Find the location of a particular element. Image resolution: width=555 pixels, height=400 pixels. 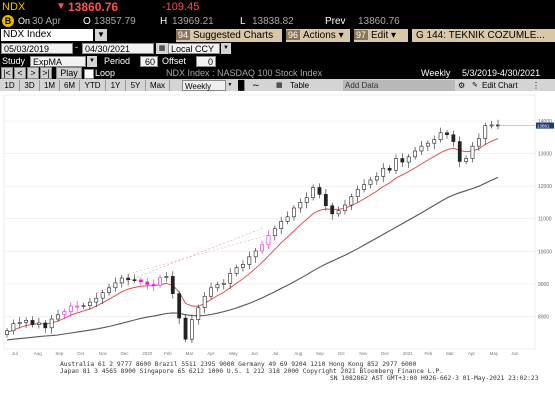

bloomberg-icon: B is located at coordinates (8, 21).